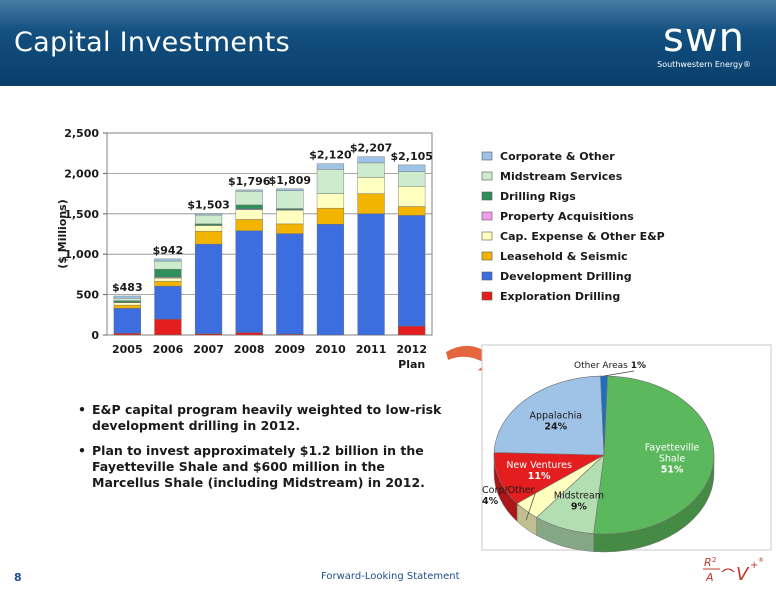 This screenshot has width=776, height=600. Describe the element at coordinates (411, 156) in the screenshot. I see `bar-total-label: $2,105` at that location.